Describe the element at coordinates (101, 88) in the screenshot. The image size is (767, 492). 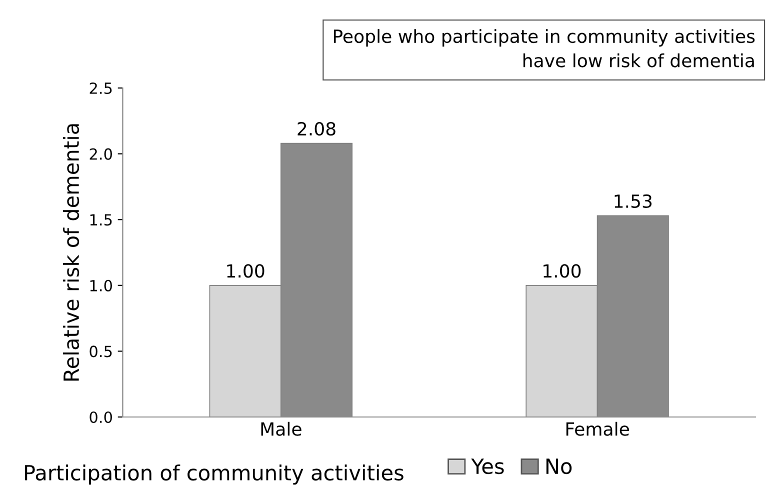
I see `y-tick-label: 2.5` at that location.